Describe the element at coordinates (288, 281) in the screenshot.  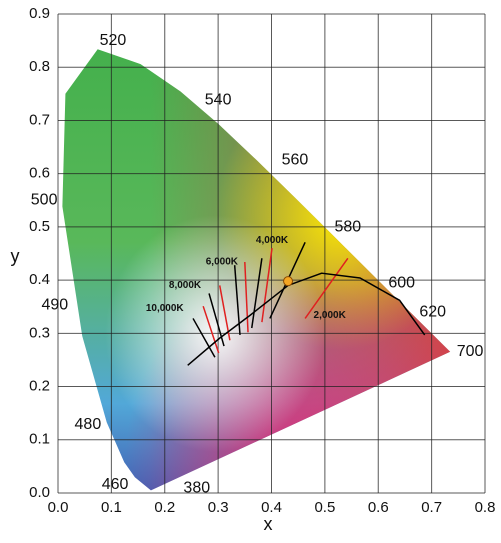
I see `white-point` at that location.